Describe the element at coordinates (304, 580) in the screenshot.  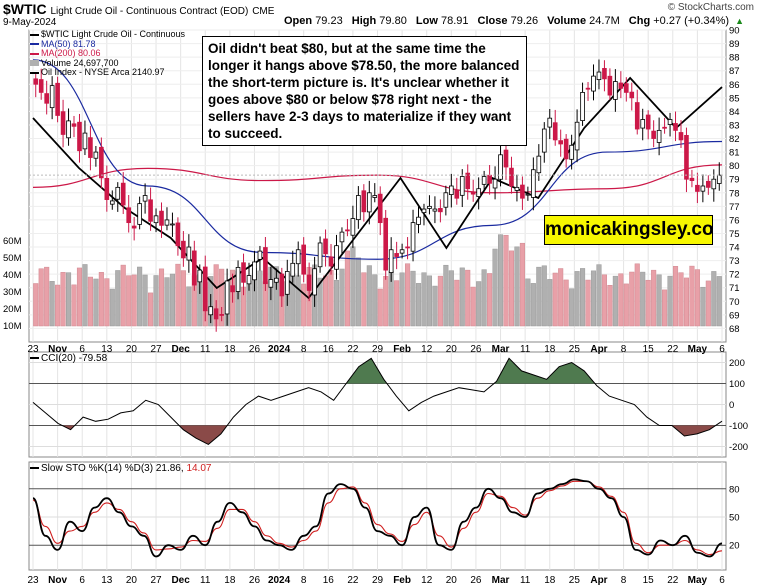
I see `x-tick-label-bottom: 8` at that location.